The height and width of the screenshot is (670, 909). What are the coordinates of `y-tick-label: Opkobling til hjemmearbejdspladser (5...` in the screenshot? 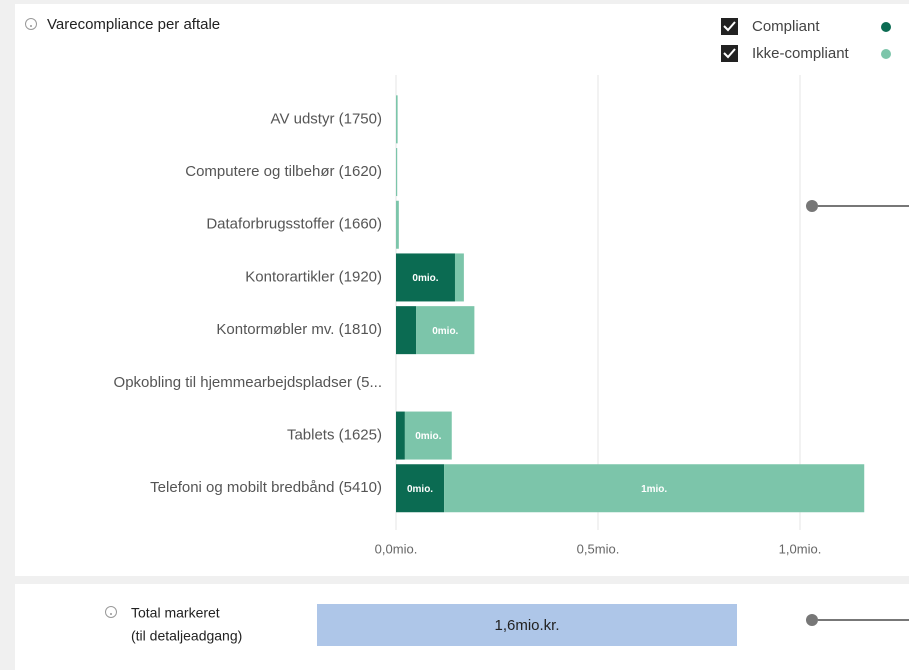 It's located at (248, 382).